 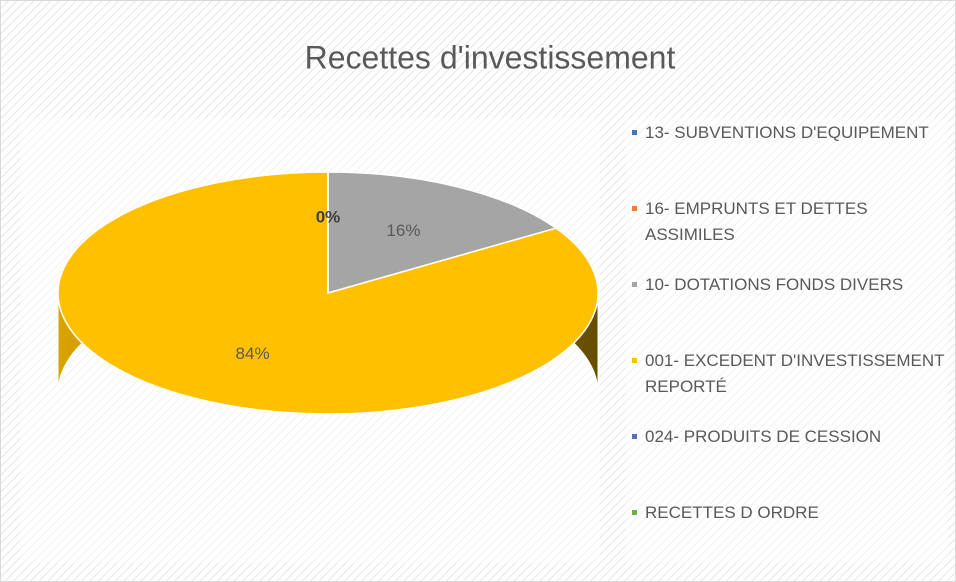 What do you see at coordinates (732, 512) in the screenshot?
I see `legend-label: RECETTES D ORDRE` at bounding box center [732, 512].